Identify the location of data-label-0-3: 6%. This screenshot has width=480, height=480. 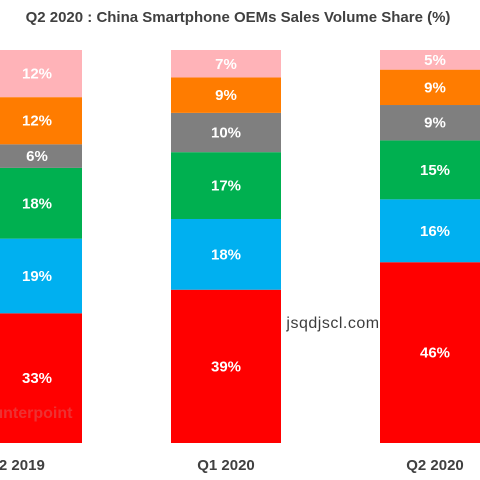
(37, 156).